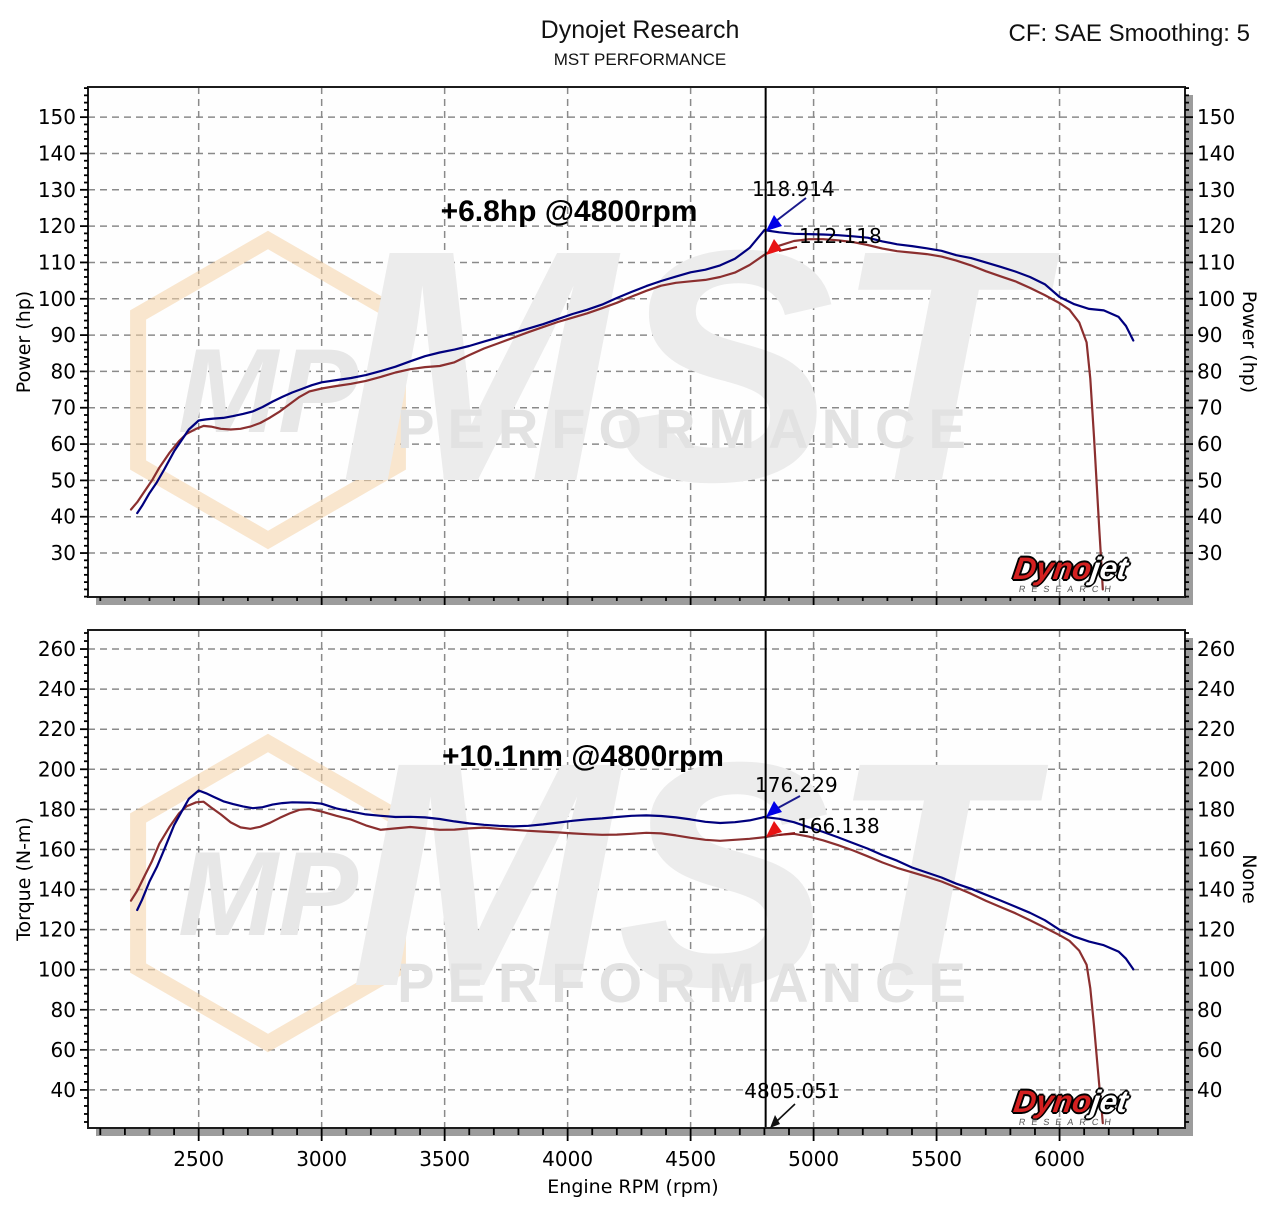 This screenshot has width=1280, height=1225. I want to click on report-subtitle: MST PERFORMANCE, so click(640, 59).